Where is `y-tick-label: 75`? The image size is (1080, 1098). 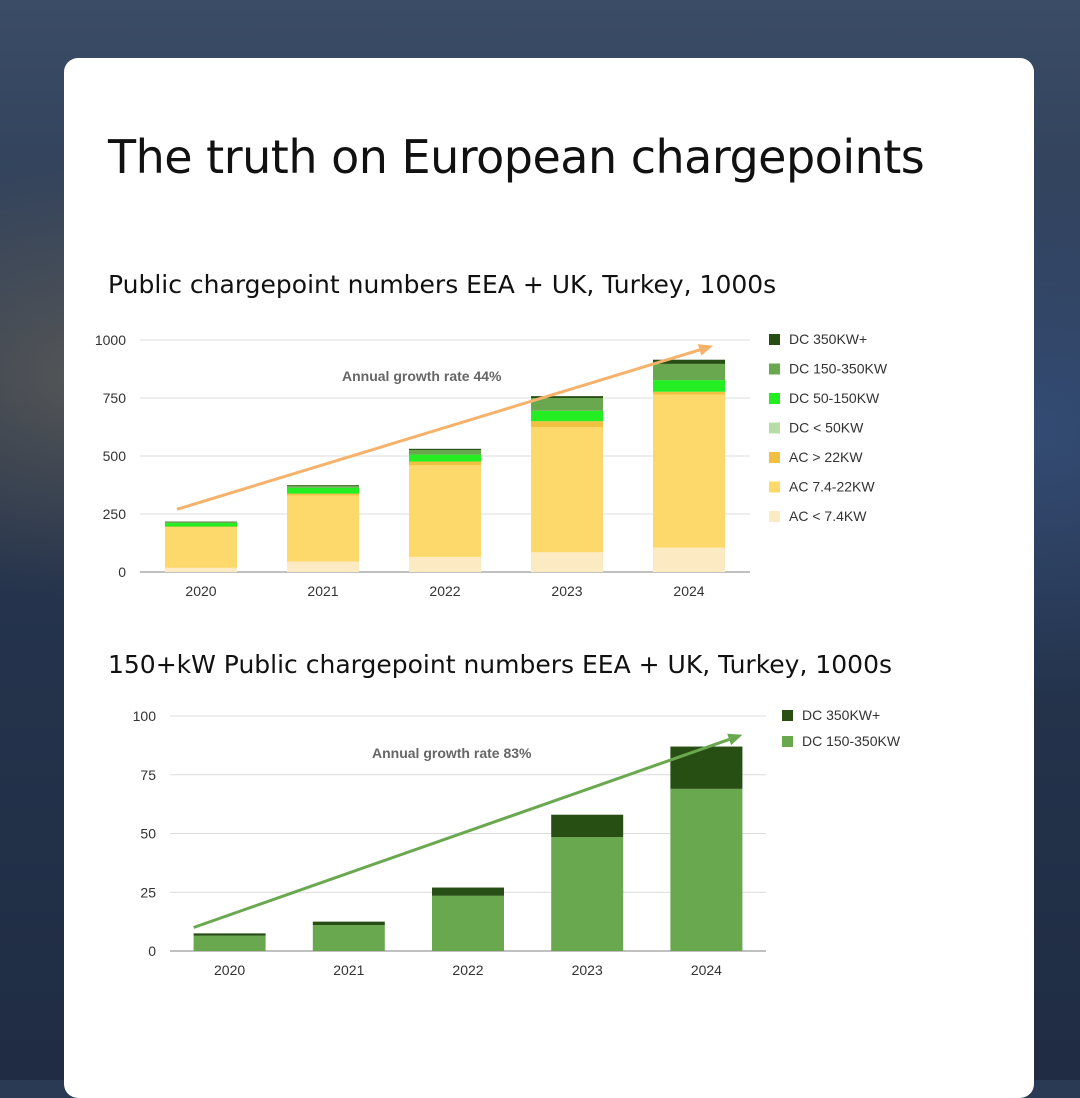 y-tick-label: 75 is located at coordinates (148, 775).